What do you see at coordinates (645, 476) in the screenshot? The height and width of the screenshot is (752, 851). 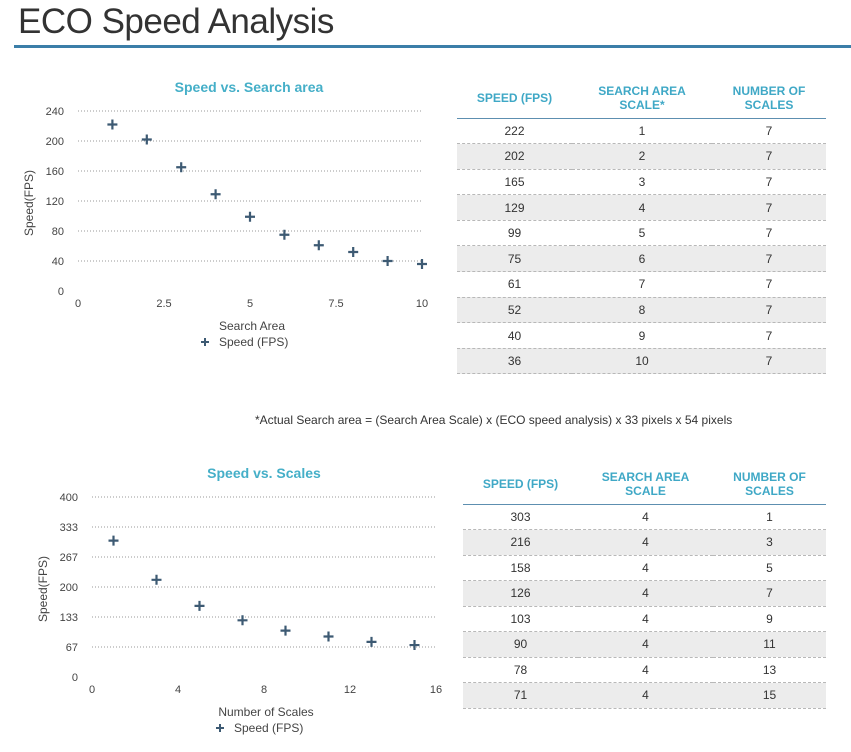 I see `header-line: SEARCH AREA` at bounding box center [645, 476].